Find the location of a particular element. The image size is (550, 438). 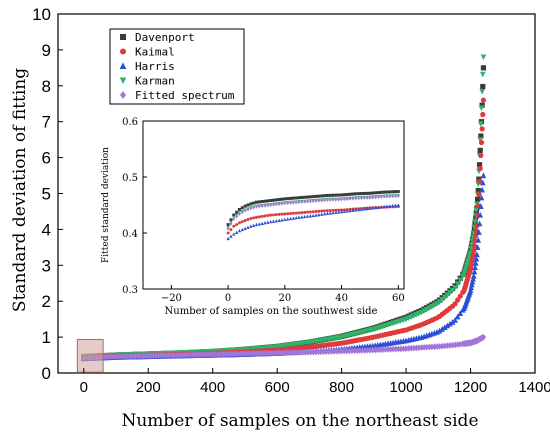

legend-marker-harris is located at coordinates (123, 65).